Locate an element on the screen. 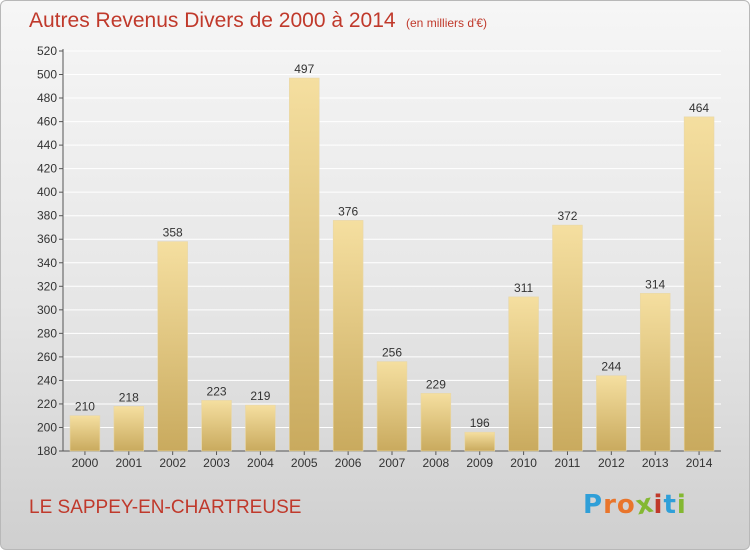 Image resolution: width=750 pixels, height=550 pixels. y-tick-label: 320 is located at coordinates (47, 286).